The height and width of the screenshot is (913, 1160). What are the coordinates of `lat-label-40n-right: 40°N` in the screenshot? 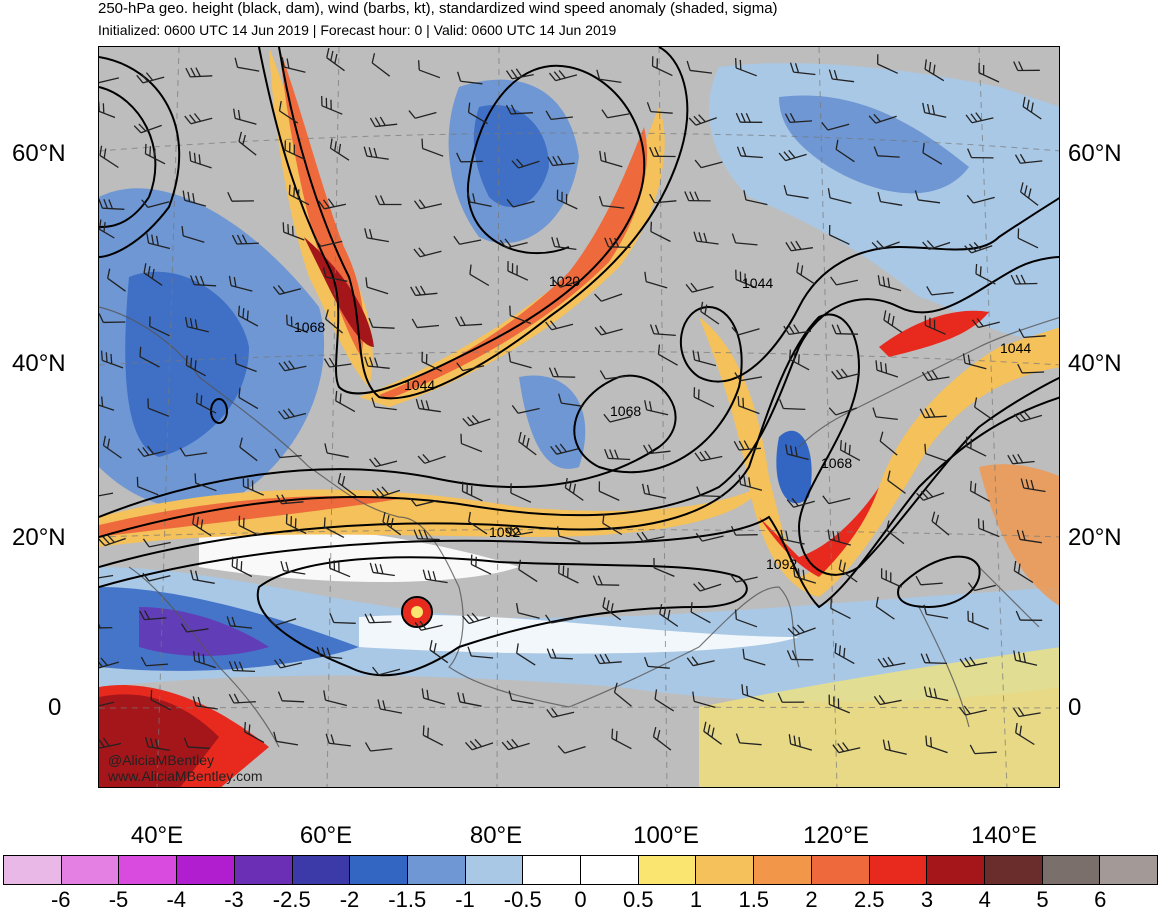 It's located at (1095, 363).